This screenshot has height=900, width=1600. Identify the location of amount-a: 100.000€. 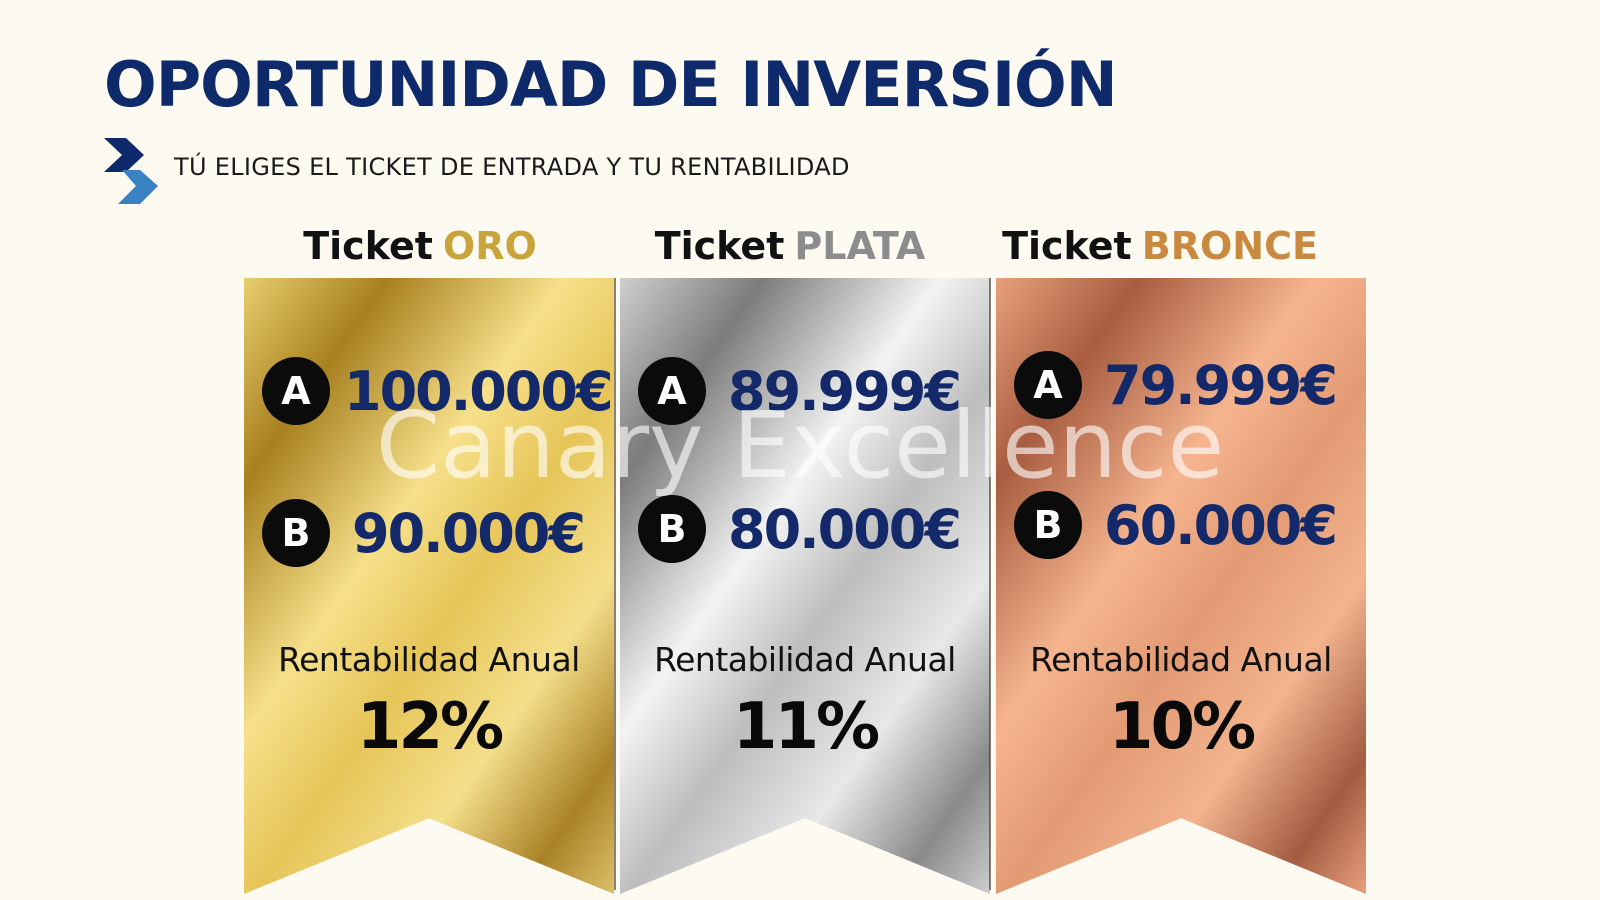
(479, 391).